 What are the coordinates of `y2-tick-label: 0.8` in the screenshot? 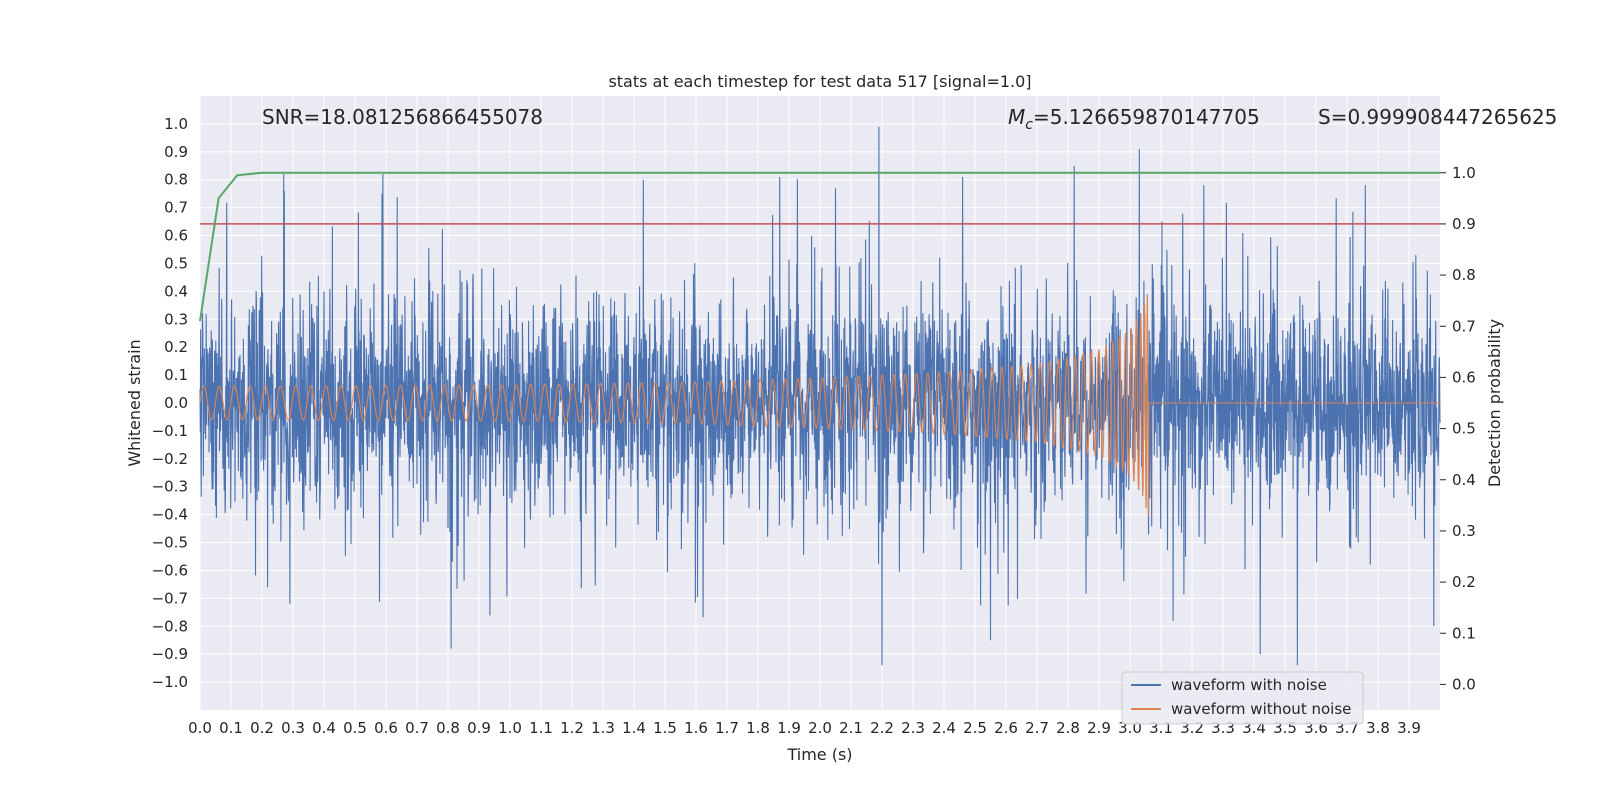 It's located at (1464, 275).